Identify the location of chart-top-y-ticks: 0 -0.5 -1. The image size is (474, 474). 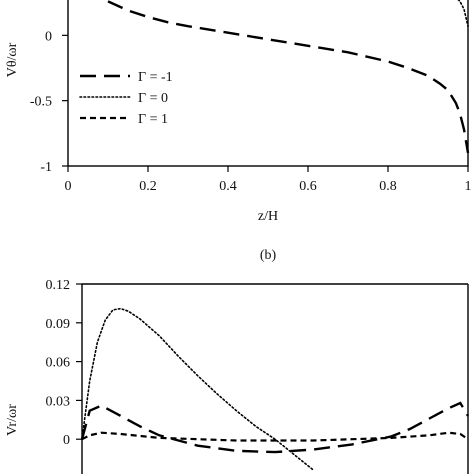
(49, 102).